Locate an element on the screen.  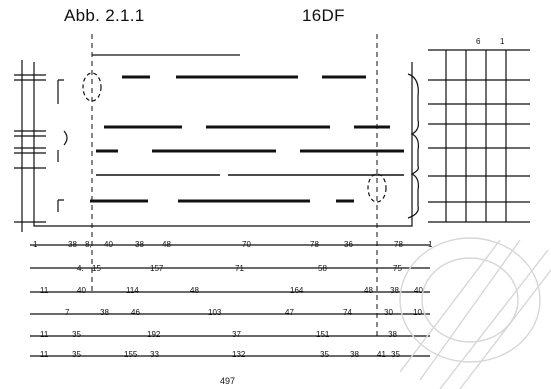
dimension-value: 151 is located at coordinates (323, 334).